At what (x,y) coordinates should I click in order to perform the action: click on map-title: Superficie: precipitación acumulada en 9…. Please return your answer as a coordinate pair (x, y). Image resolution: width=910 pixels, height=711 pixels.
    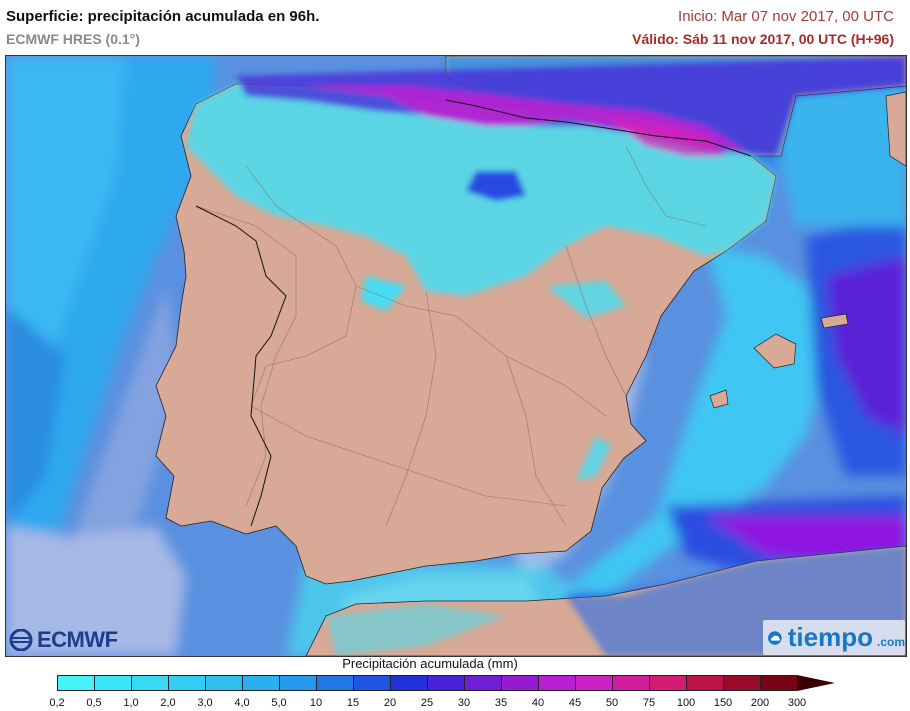
    Looking at the image, I should click on (163, 16).